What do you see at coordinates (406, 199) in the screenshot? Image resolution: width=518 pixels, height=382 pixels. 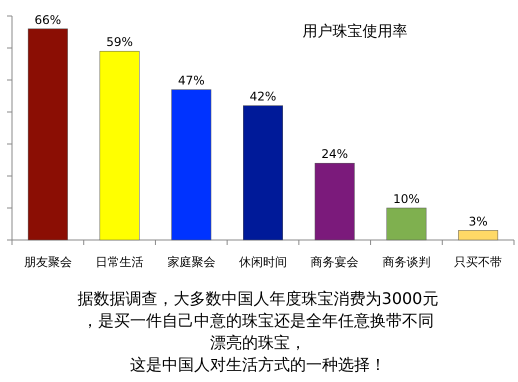 I see `data-label: 10%` at bounding box center [406, 199].